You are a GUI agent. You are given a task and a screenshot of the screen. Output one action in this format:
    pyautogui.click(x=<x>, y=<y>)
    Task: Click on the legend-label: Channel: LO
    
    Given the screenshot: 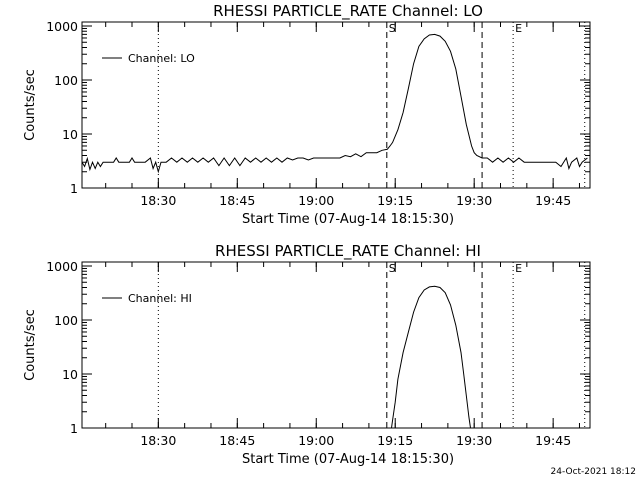 What is the action you would take?
    pyautogui.click(x=161, y=58)
    